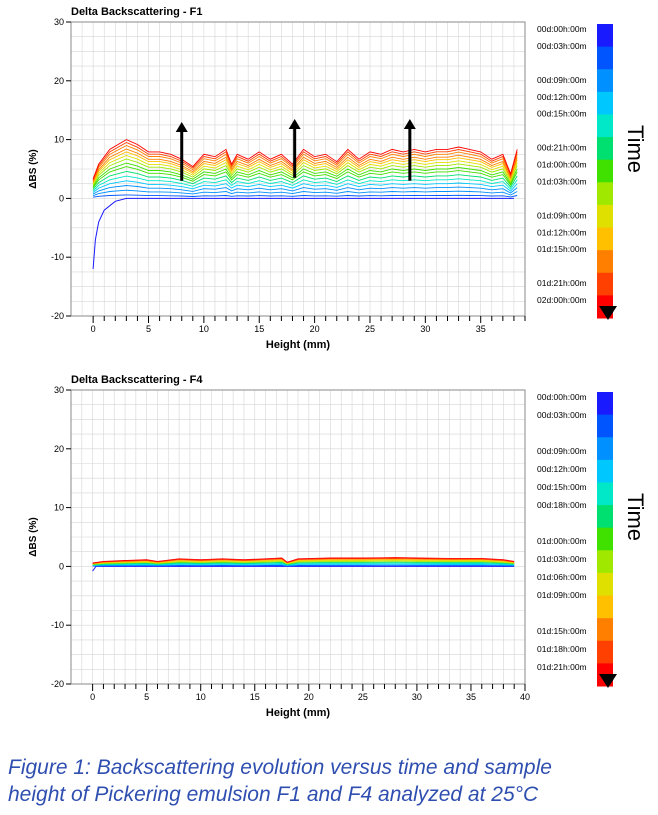  Describe the element at coordinates (315, 329) in the screenshot. I see `x-tick-label: 20` at that location.